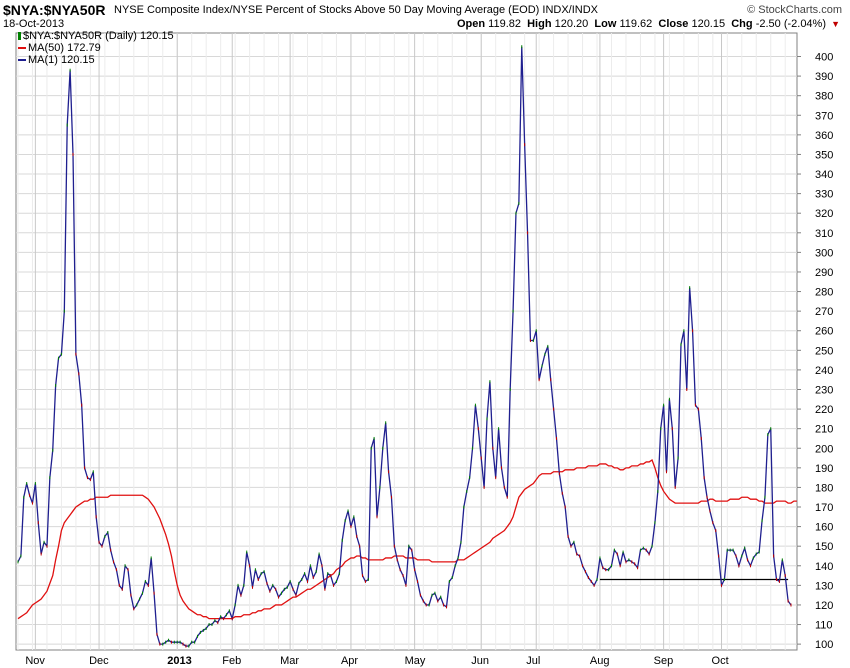 This screenshot has width=850, height=668. I want to click on y-tick-label: 190, so click(824, 469).